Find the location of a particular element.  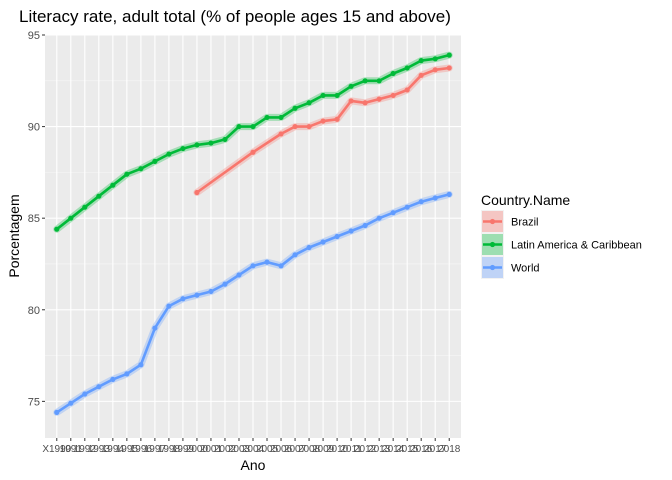

x-tick-label: 1992 is located at coordinates (85, 449).